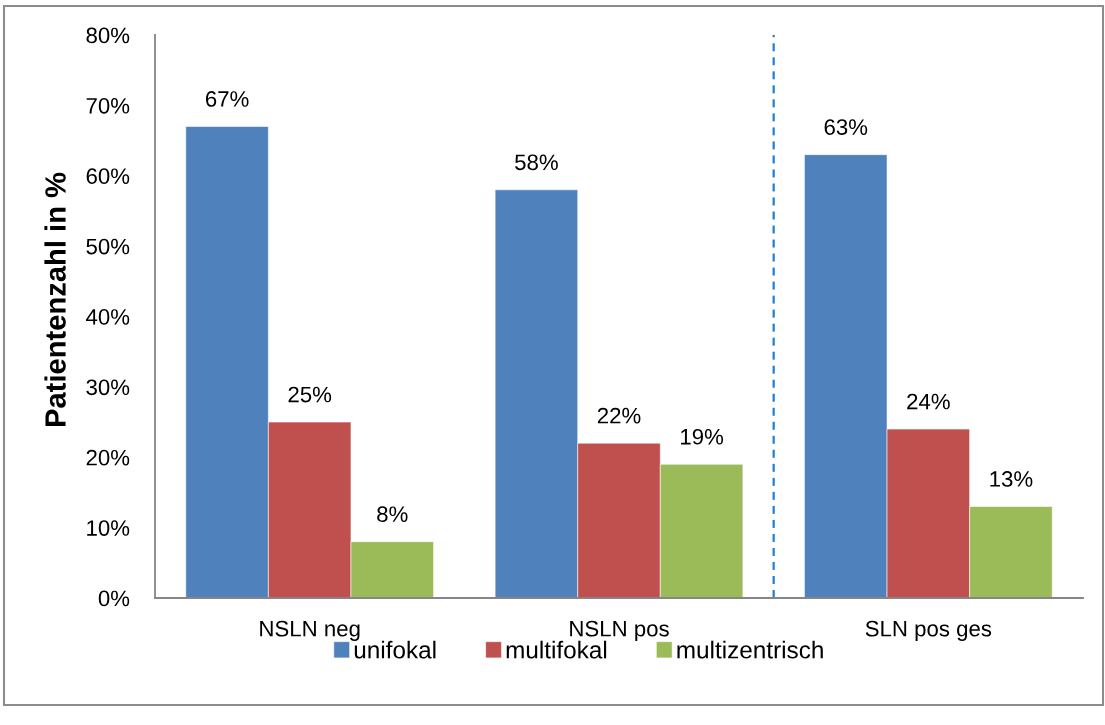 The image size is (1105, 725). Describe the element at coordinates (928, 630) in the screenshot. I see `x-tick-label: SLN pos ges` at that location.